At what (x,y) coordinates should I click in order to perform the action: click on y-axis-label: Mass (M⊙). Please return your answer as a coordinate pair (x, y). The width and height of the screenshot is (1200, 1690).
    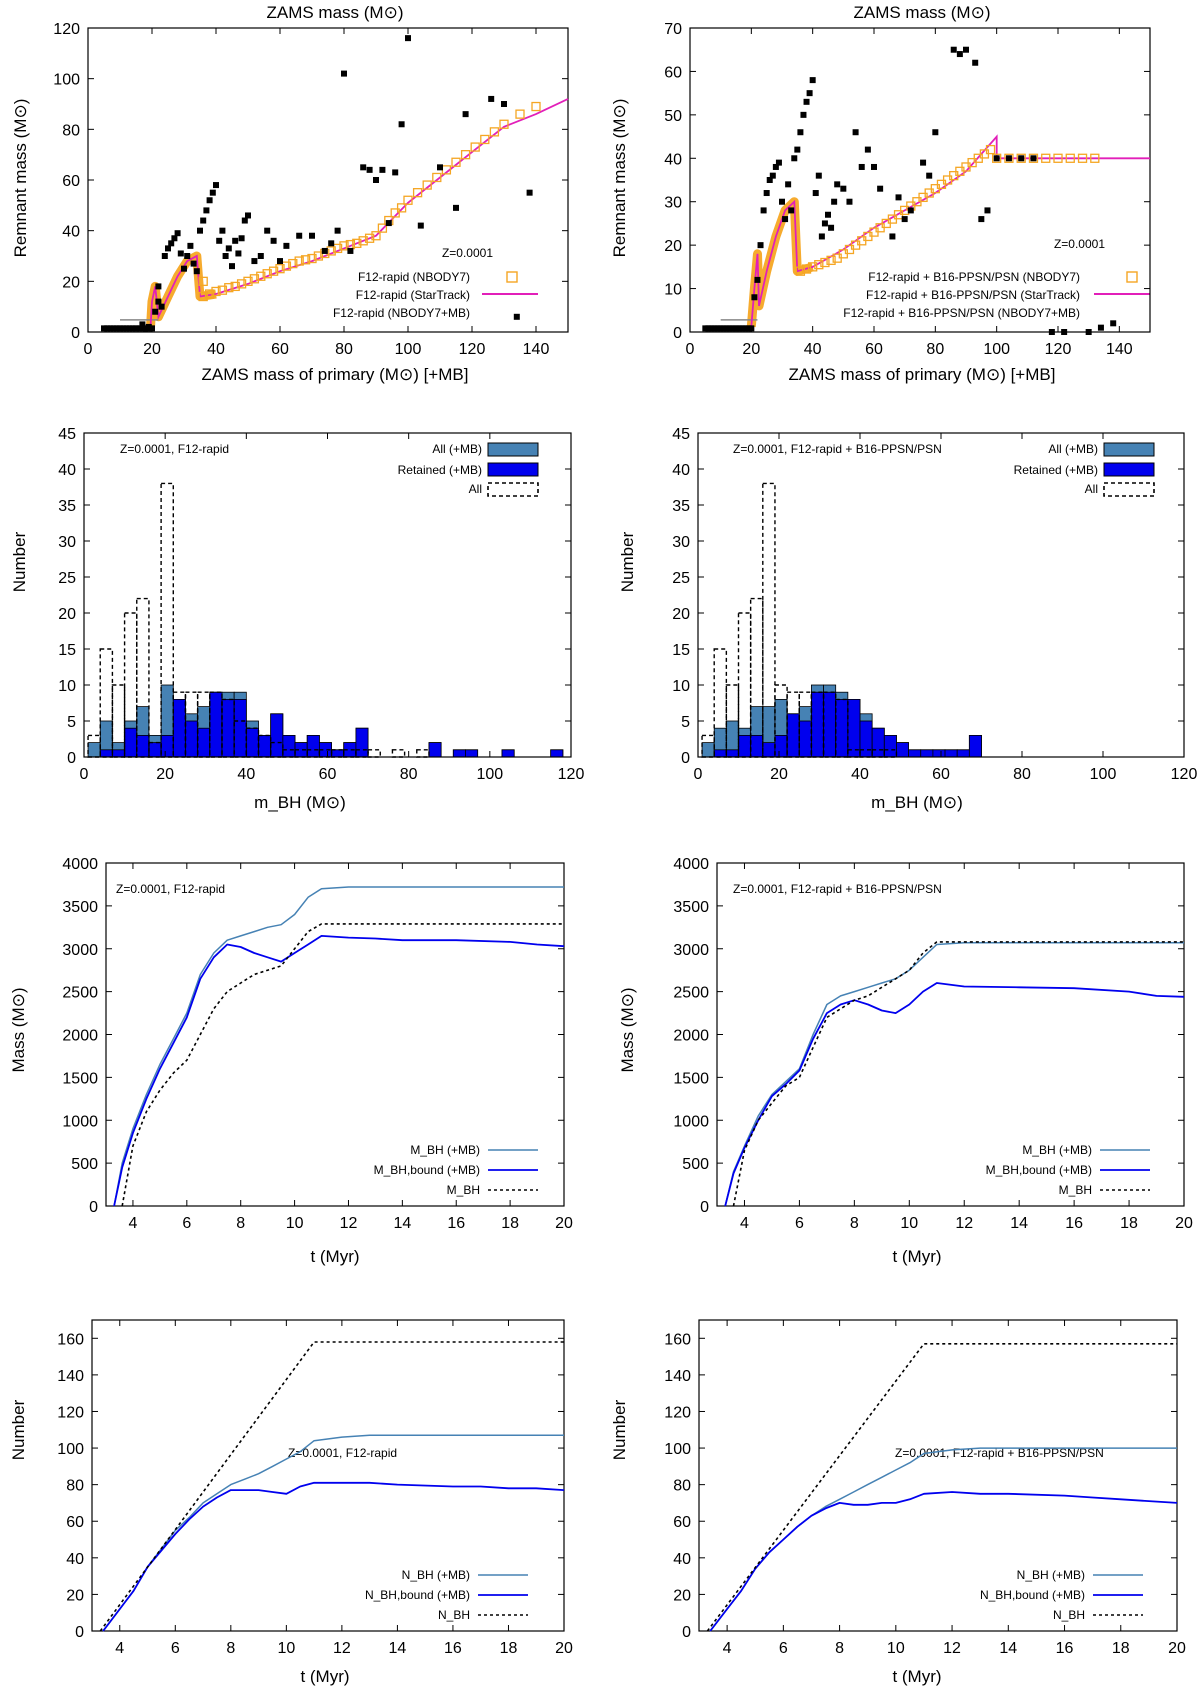
    Looking at the image, I should click on (627, 1029).